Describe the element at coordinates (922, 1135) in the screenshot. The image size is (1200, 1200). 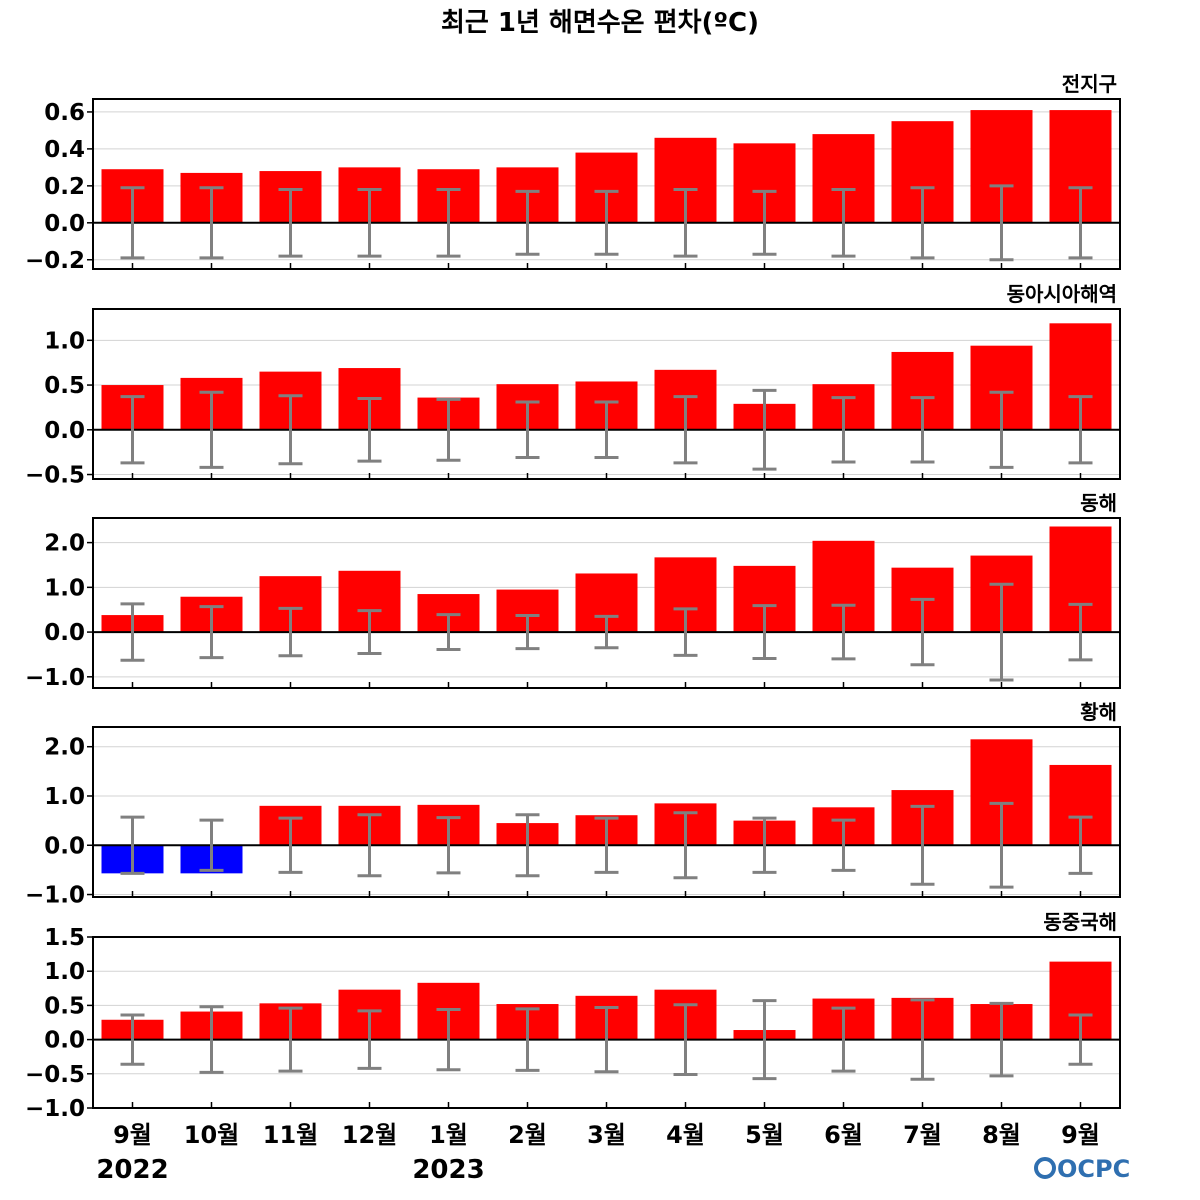
I see `month-label: 7월` at that location.